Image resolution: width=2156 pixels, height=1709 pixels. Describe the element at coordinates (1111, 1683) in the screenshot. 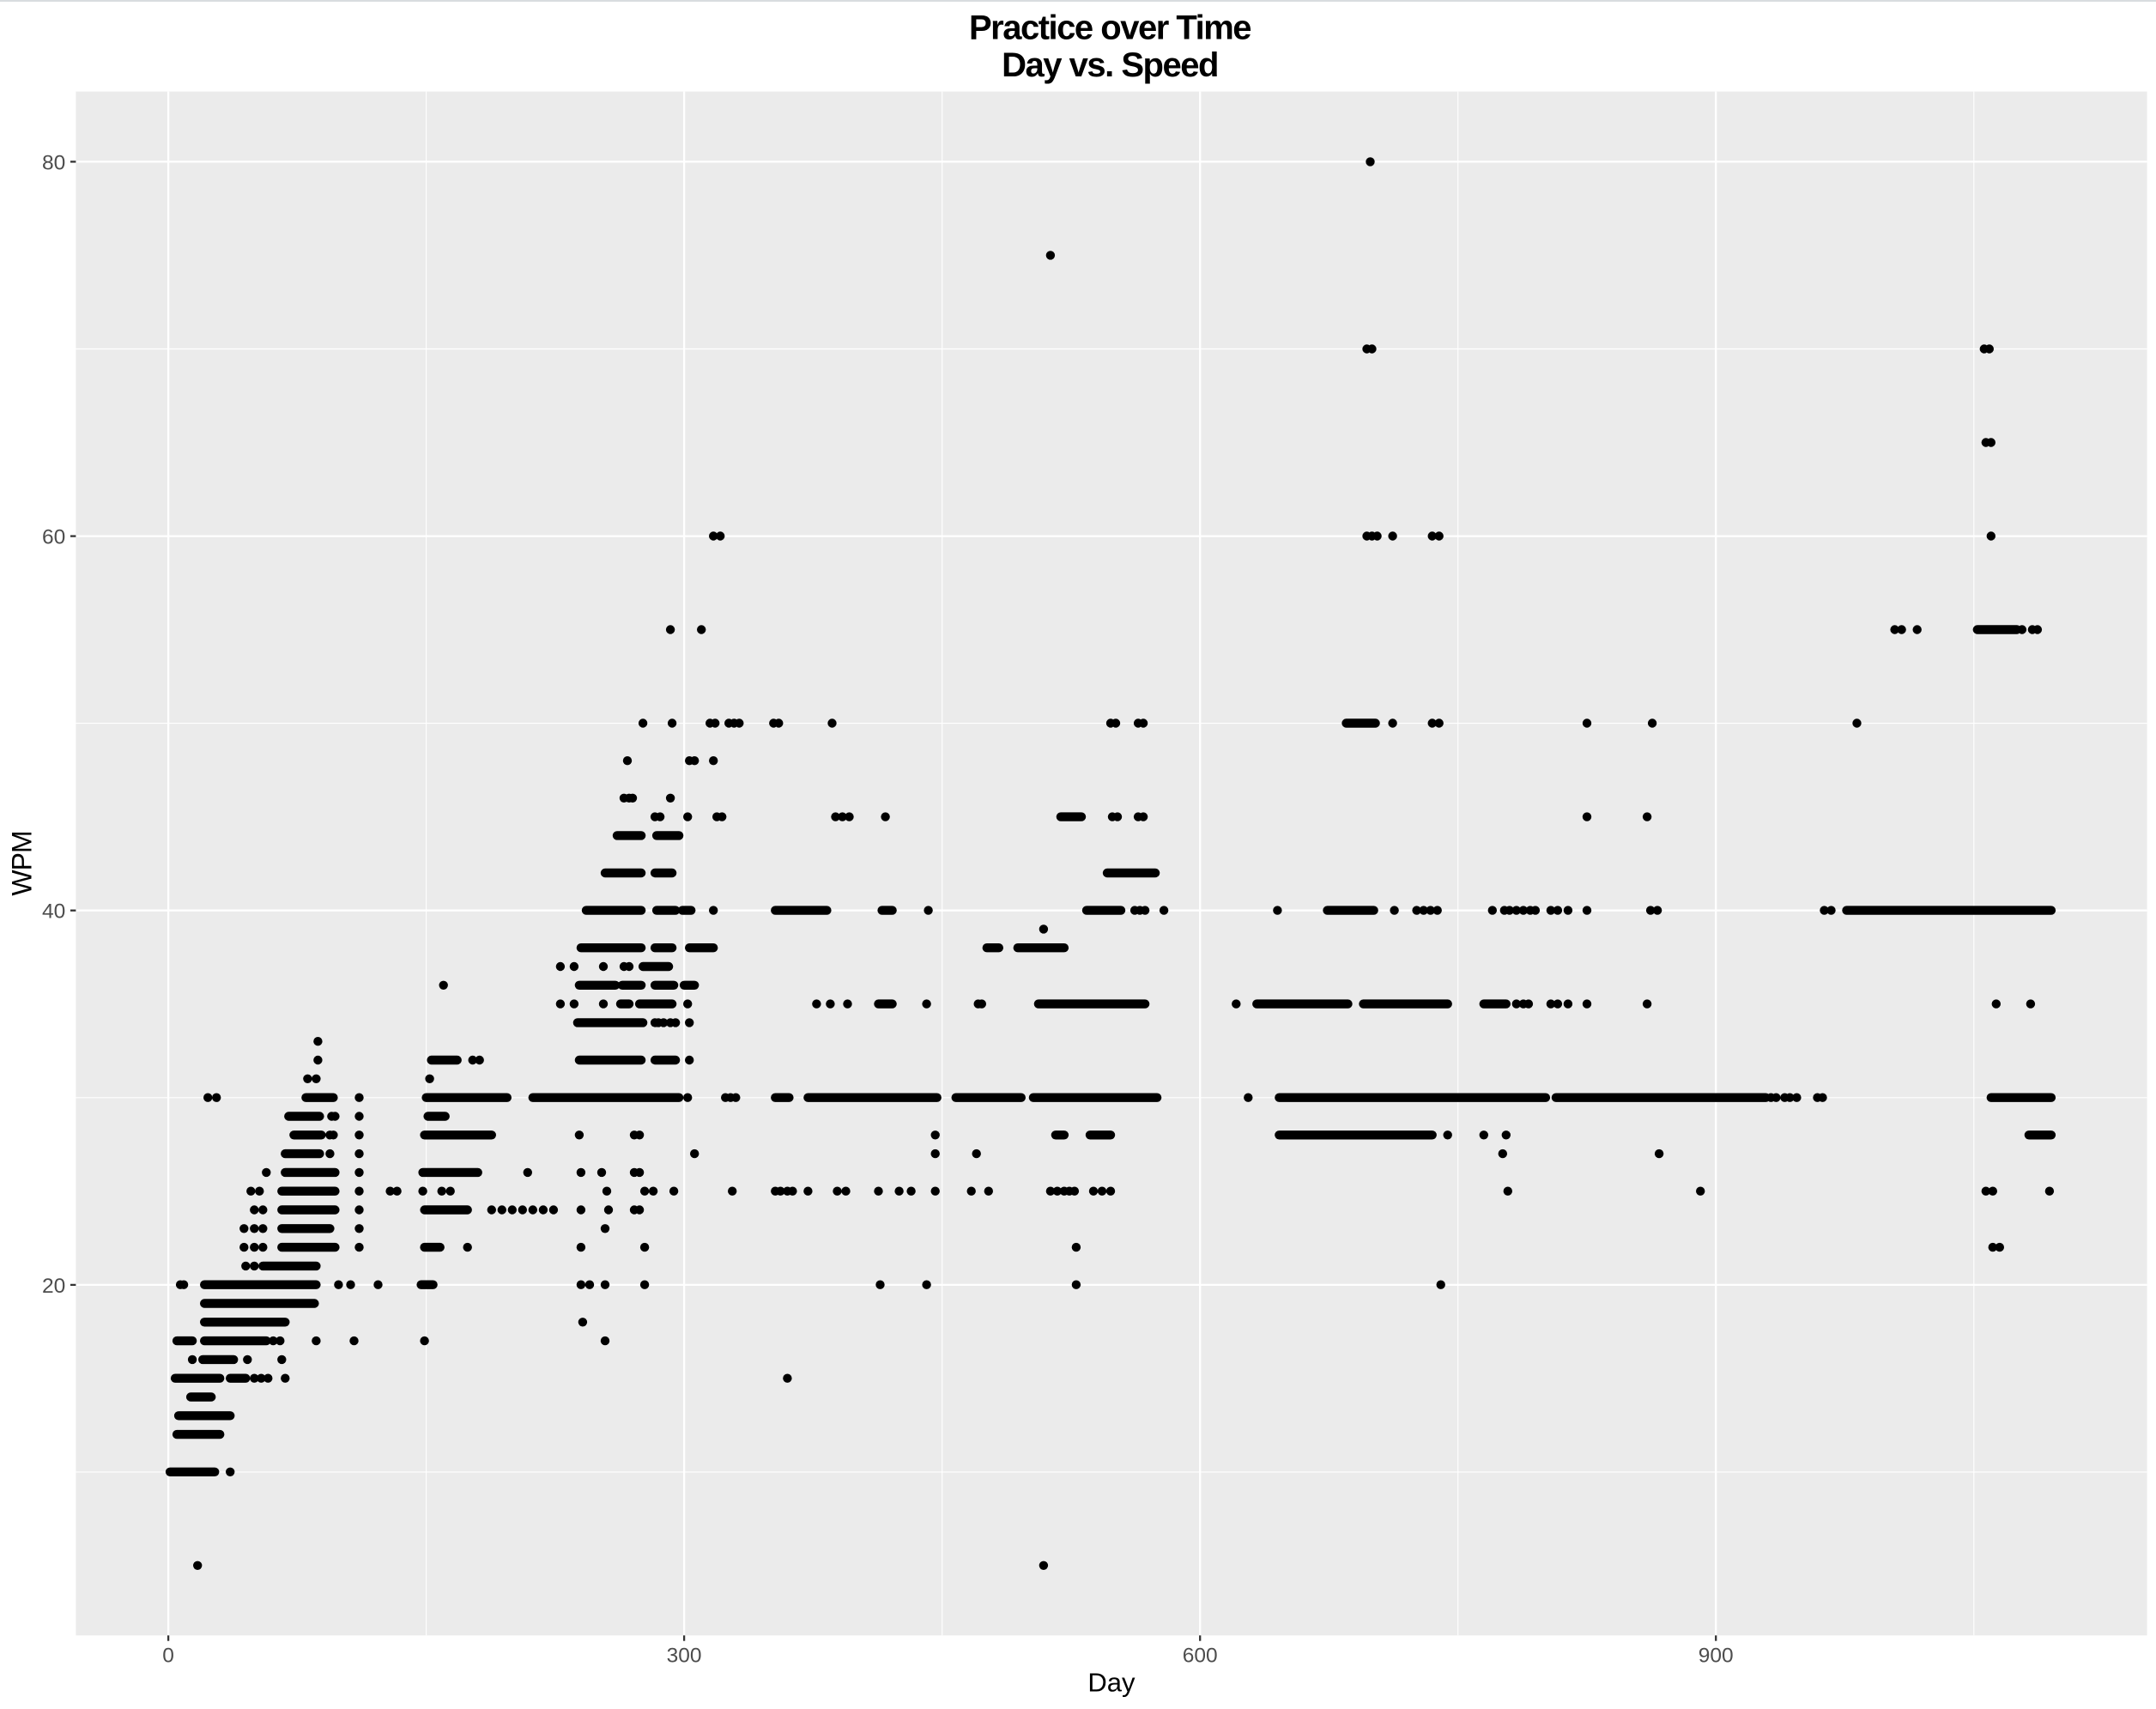

I see `svg-text: Day` at that location.